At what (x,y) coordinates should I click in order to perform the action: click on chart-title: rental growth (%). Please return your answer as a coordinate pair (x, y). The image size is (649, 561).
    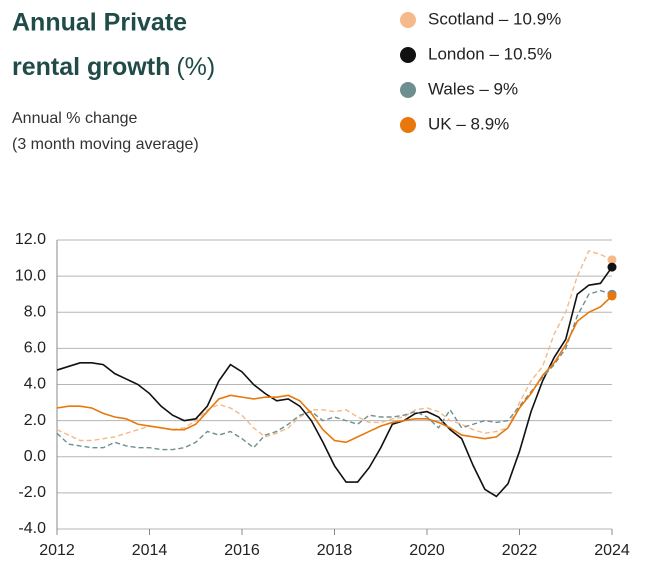
    Looking at the image, I should click on (113, 67).